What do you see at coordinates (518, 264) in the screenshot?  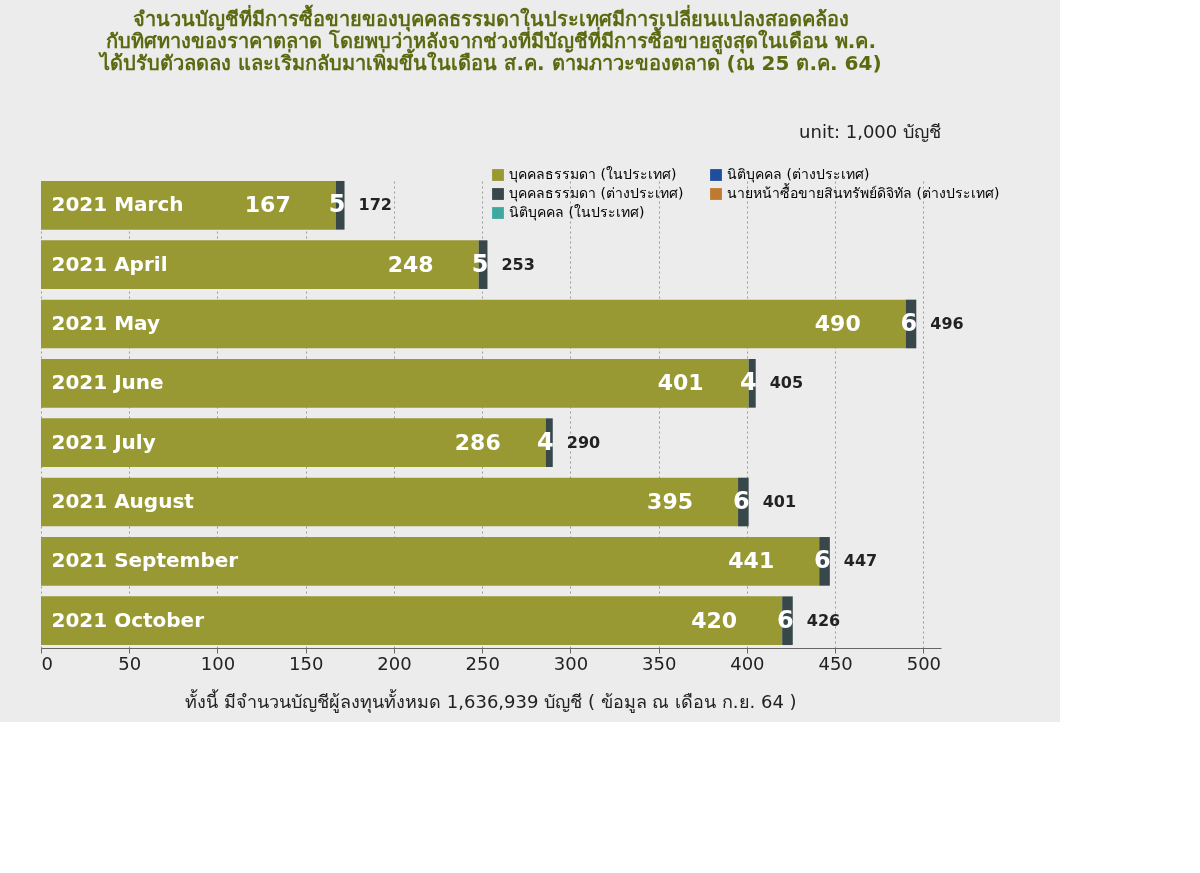 I see `total-label: 253` at bounding box center [518, 264].